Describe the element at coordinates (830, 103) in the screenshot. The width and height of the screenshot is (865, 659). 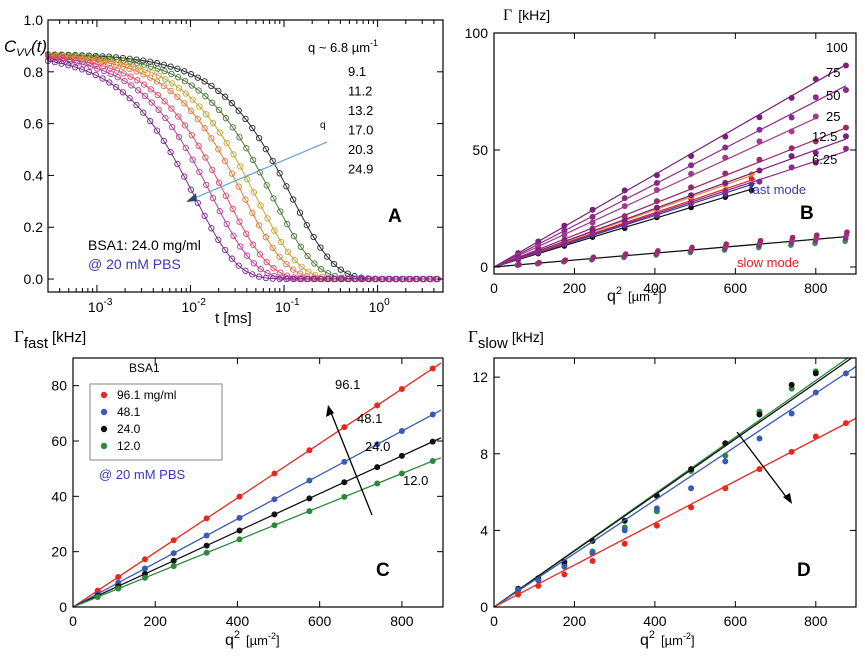
I see `panel-b-concentration-labels: 100 75 50 25 12.5 6.25` at that location.